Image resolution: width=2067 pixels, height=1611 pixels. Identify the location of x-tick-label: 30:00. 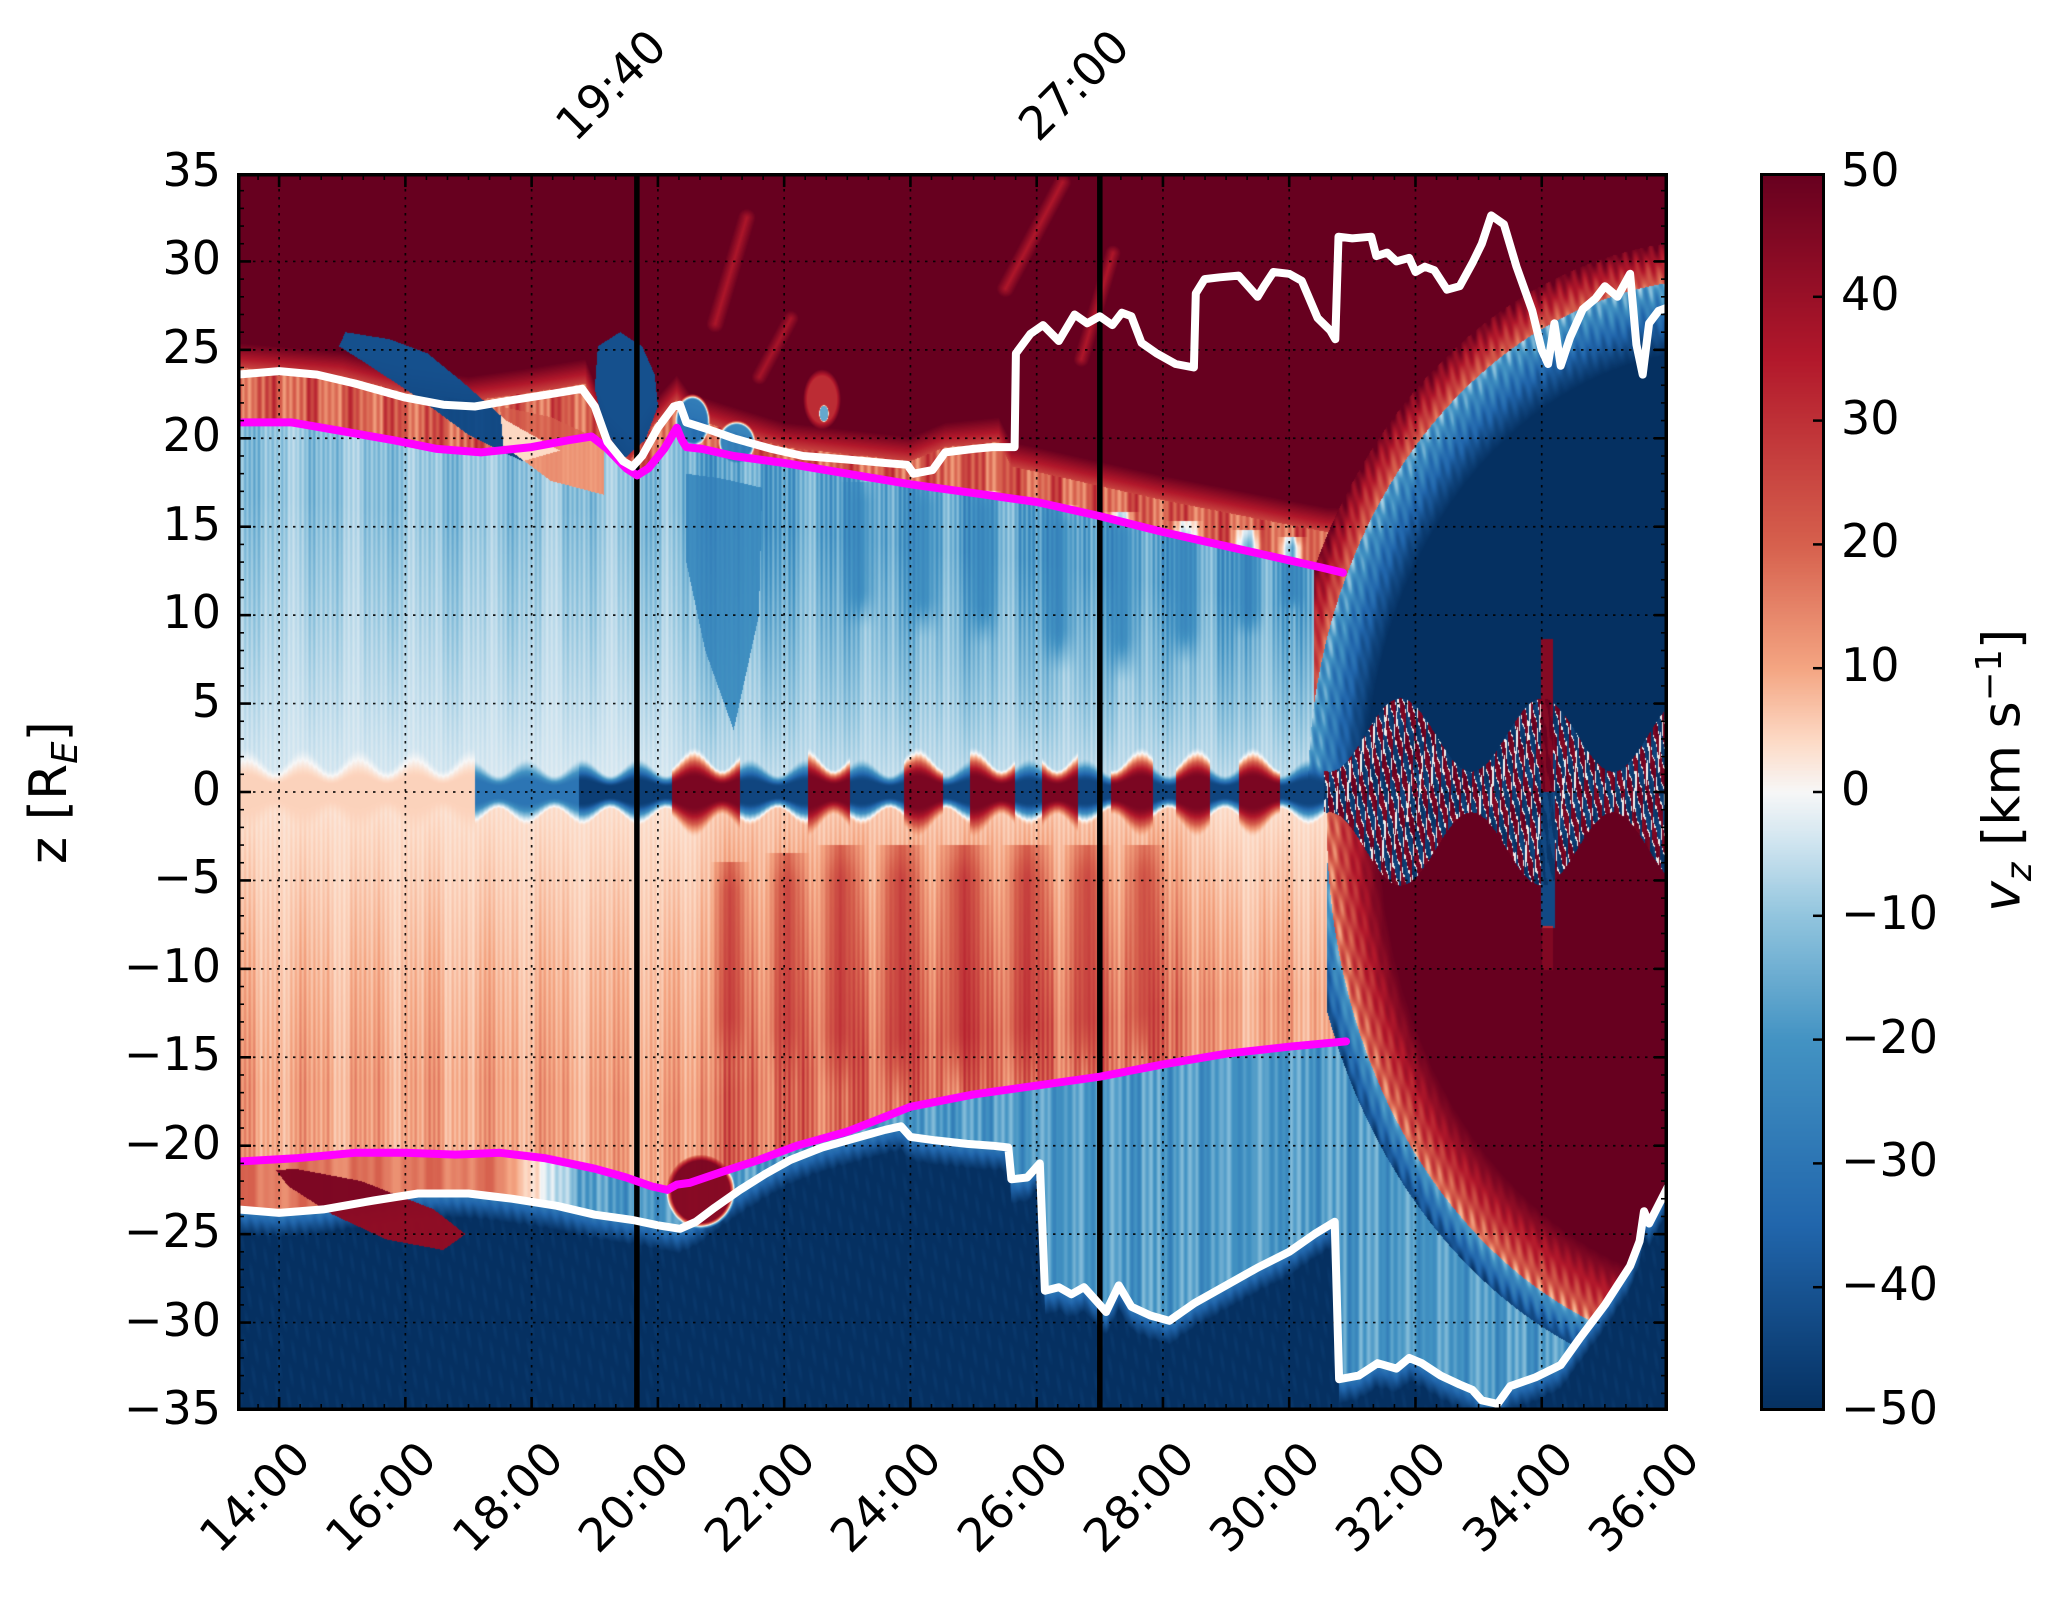
(1264, 1496).